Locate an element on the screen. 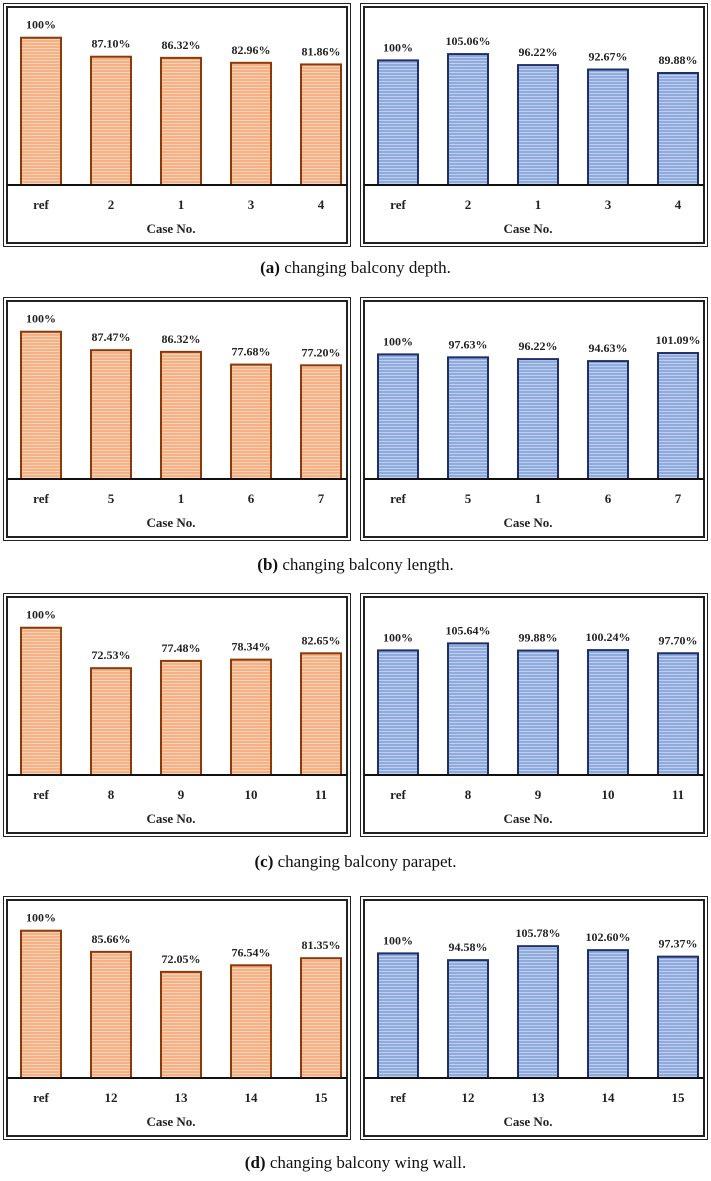  tick-label-a-right-ref: ref is located at coordinates (398, 204).